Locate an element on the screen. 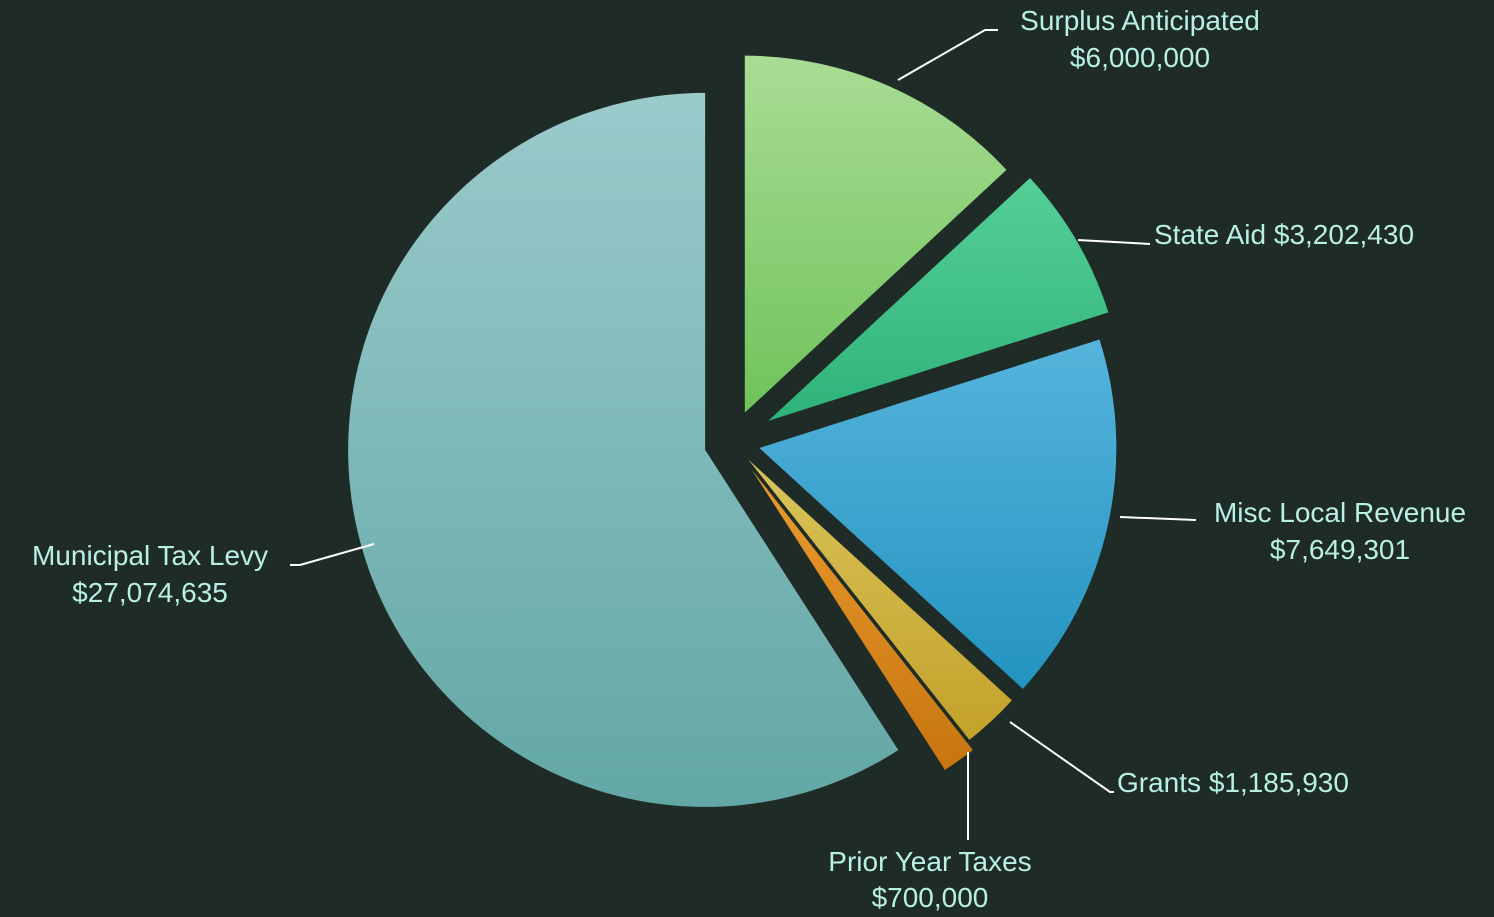 The height and width of the screenshot is (917, 1494). label-grants-value: $1,185,930 is located at coordinates (1279, 782).